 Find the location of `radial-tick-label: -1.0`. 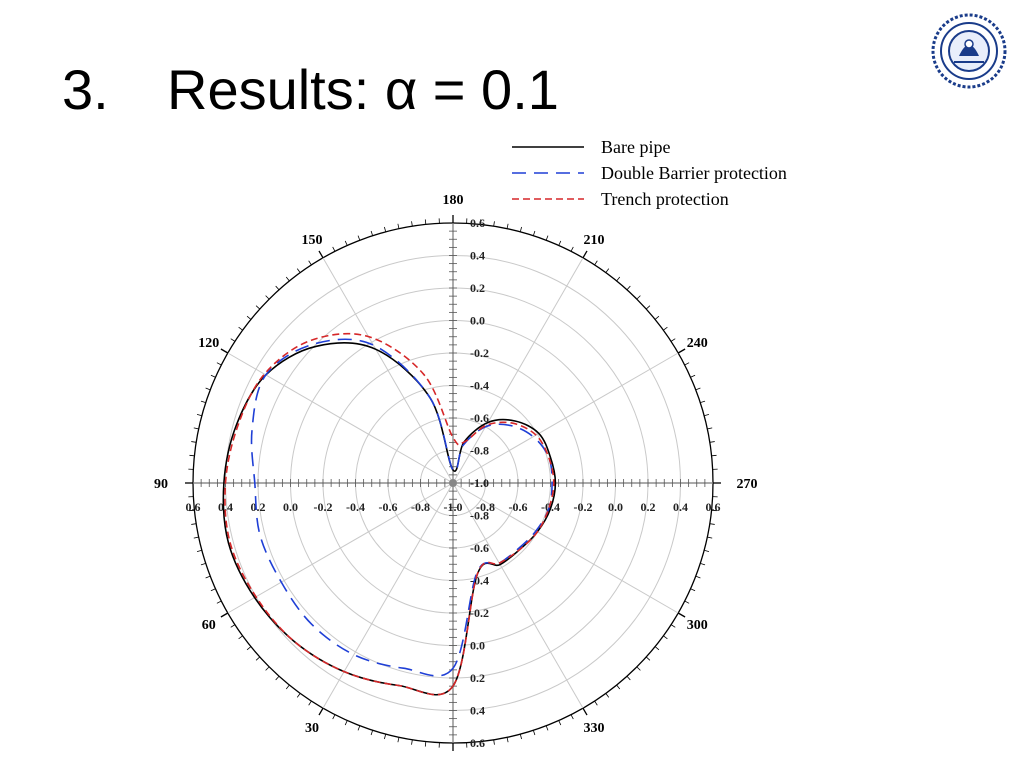

radial-tick-label: -1.0 is located at coordinates (453, 507).